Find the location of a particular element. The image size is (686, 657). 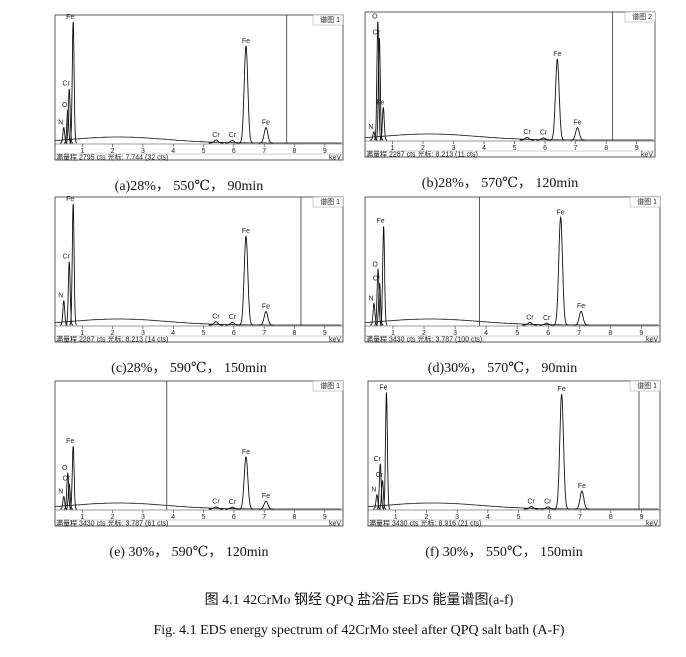

spectrum-label: 谱图 2 is located at coordinates (642, 16).